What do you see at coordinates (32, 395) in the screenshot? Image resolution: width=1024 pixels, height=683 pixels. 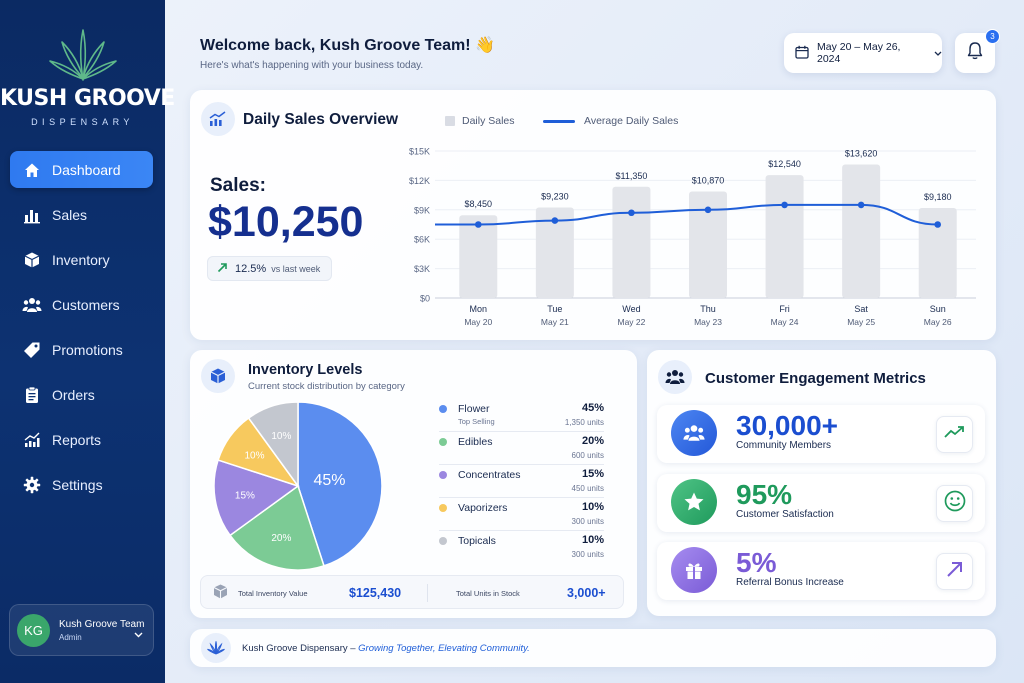 I see `clipboard-icon` at bounding box center [32, 395].